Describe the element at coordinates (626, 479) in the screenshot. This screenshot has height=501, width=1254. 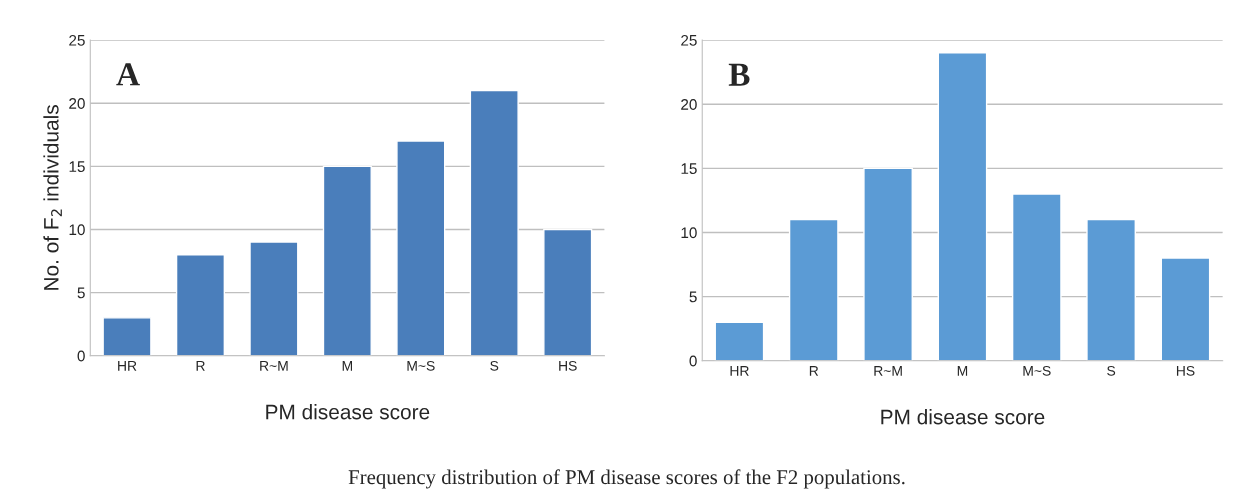
I see `text: Frequency distribution of PM disease scores of the F2 populations.` at that location.